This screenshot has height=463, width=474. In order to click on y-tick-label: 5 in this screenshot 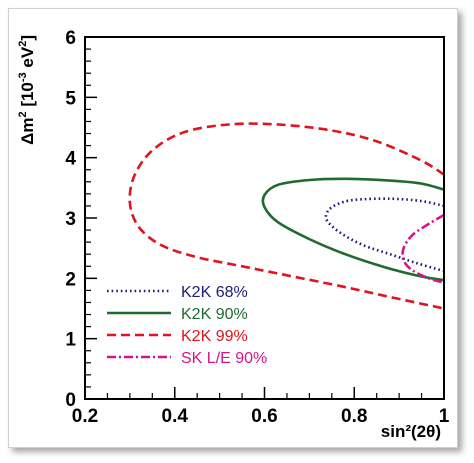, I will do `click(70, 98)`.